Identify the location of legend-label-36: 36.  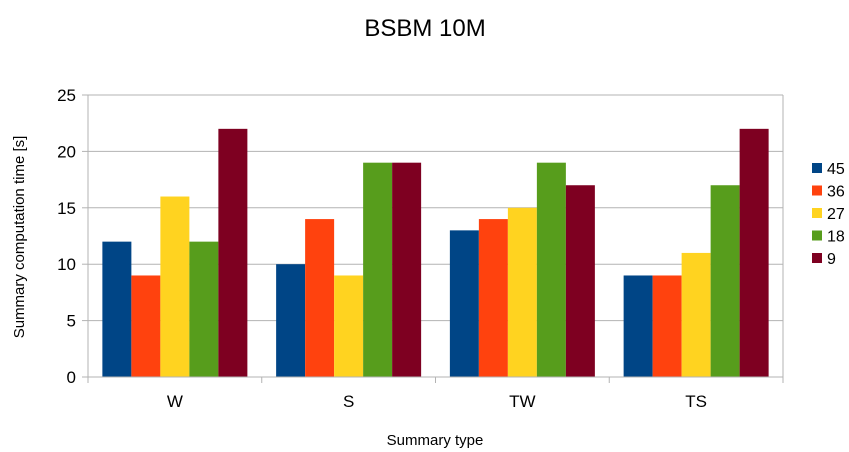
(836, 192).